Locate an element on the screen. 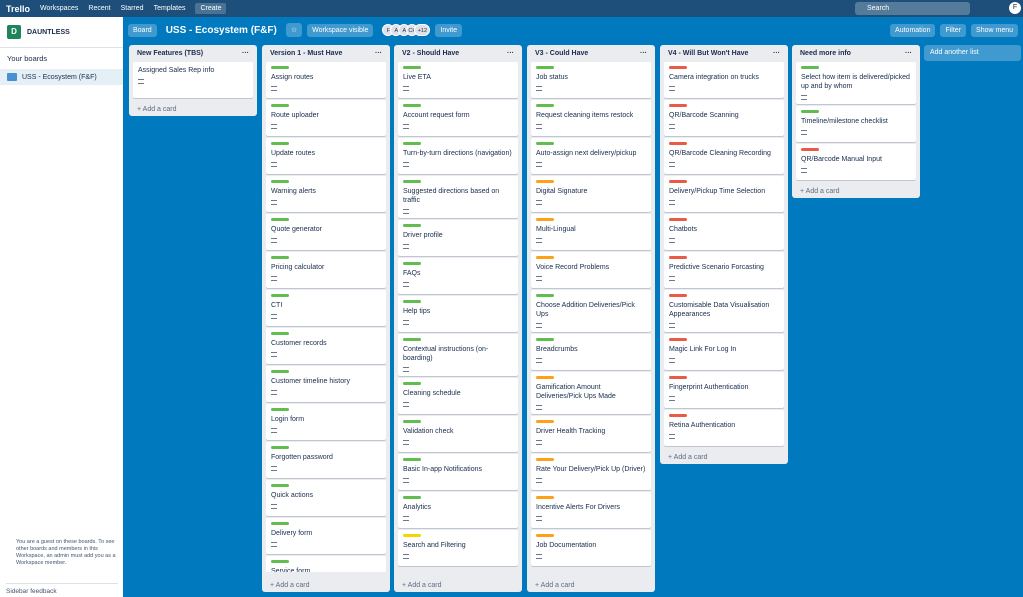 This screenshot has height=597, width=1023. menu-button: Show menu is located at coordinates (994, 30).